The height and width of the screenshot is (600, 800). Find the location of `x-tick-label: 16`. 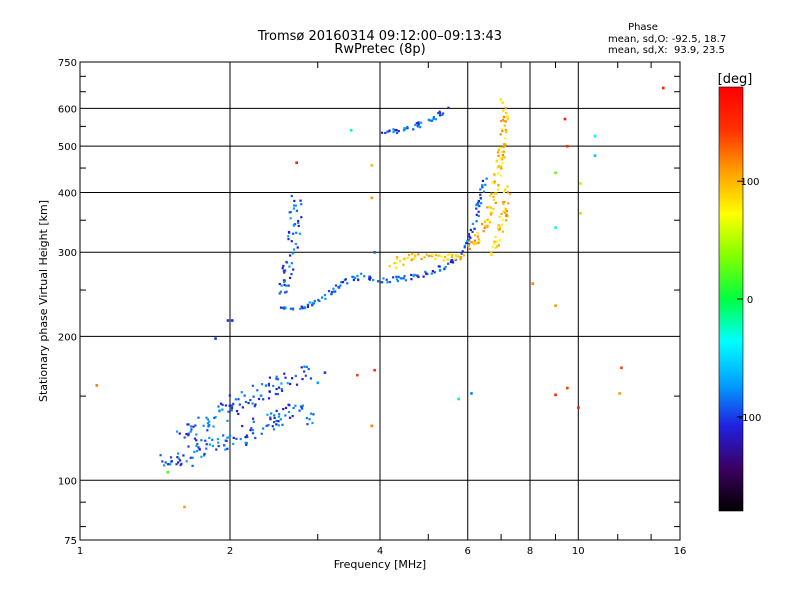

x-tick-label: 16 is located at coordinates (680, 551).